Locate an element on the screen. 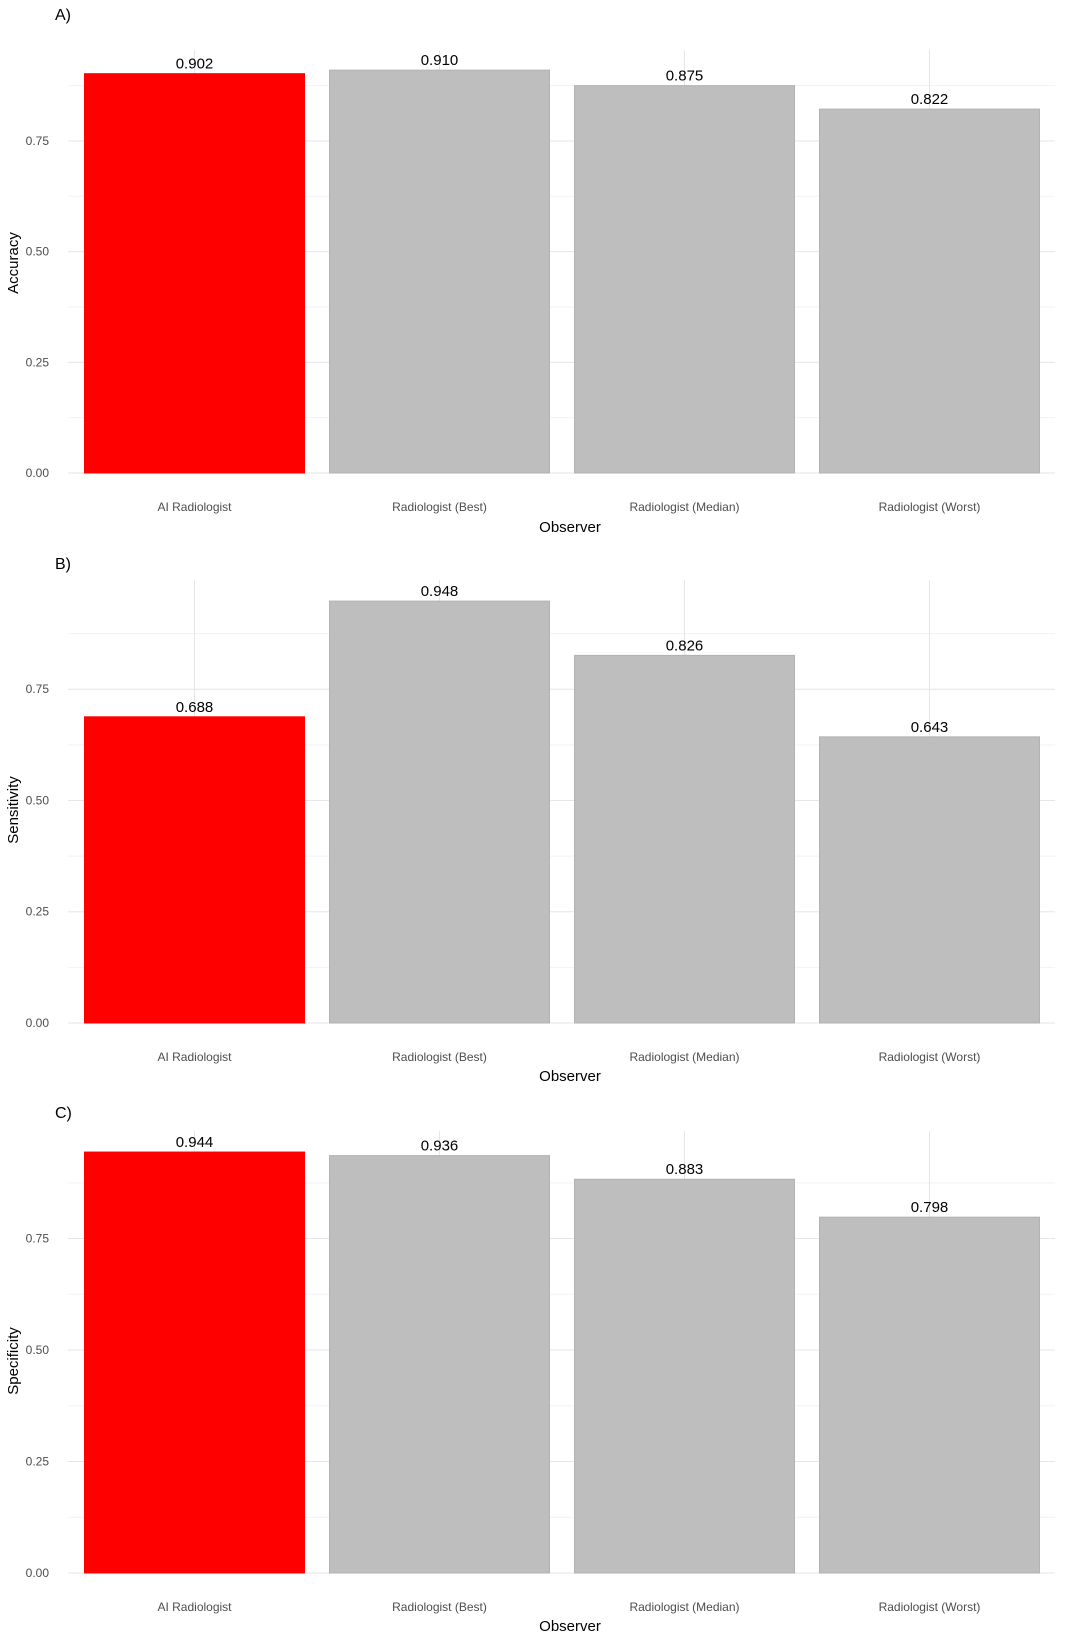  panel-c-tag: C) is located at coordinates (63, 1113).